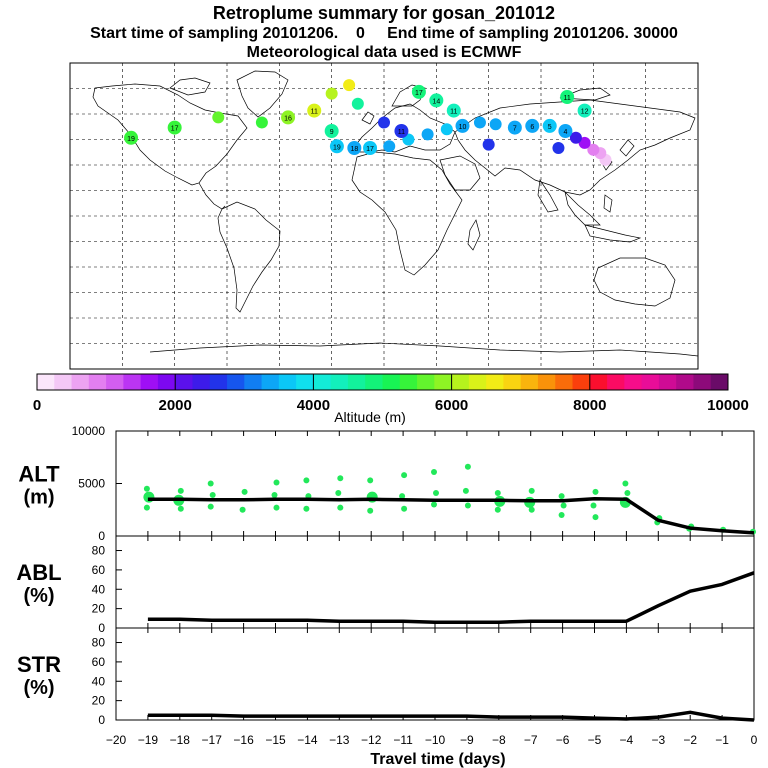  What do you see at coordinates (101, 536) in the screenshot?
I see `y-tick-label: 0` at bounding box center [101, 536].